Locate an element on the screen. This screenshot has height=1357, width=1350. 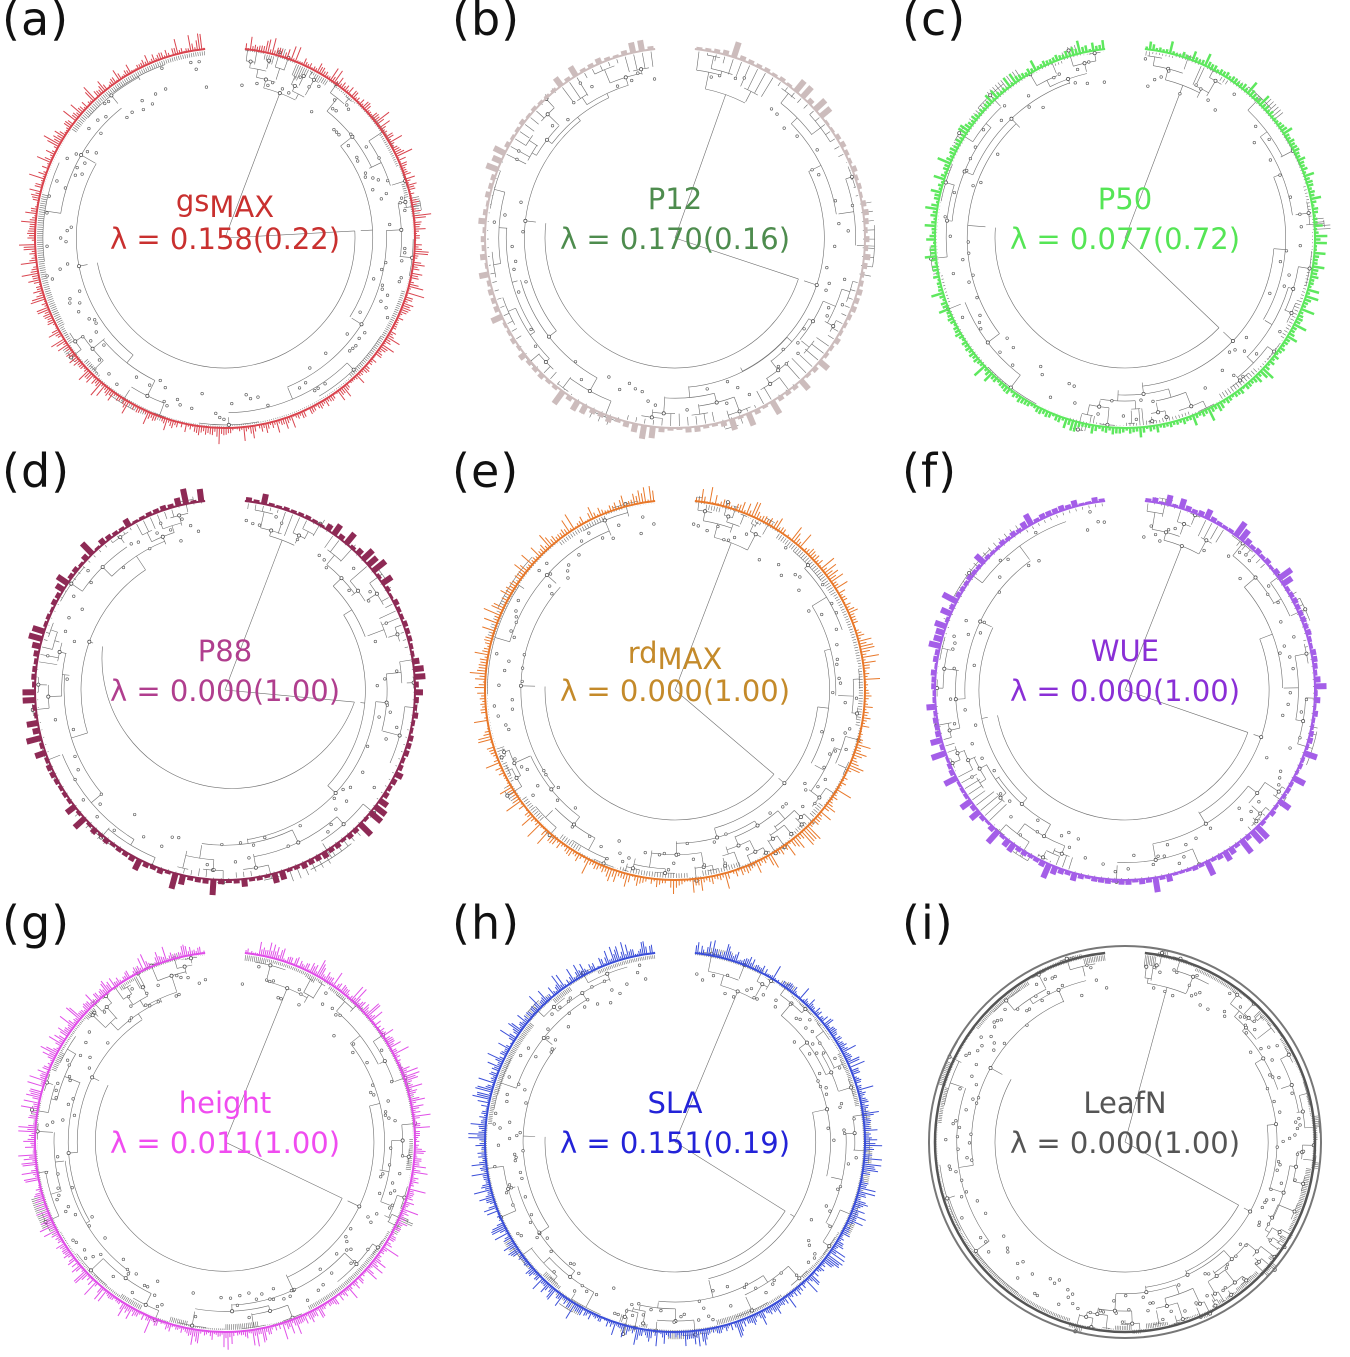
phylo-tree-e is located at coordinates (675, 690).